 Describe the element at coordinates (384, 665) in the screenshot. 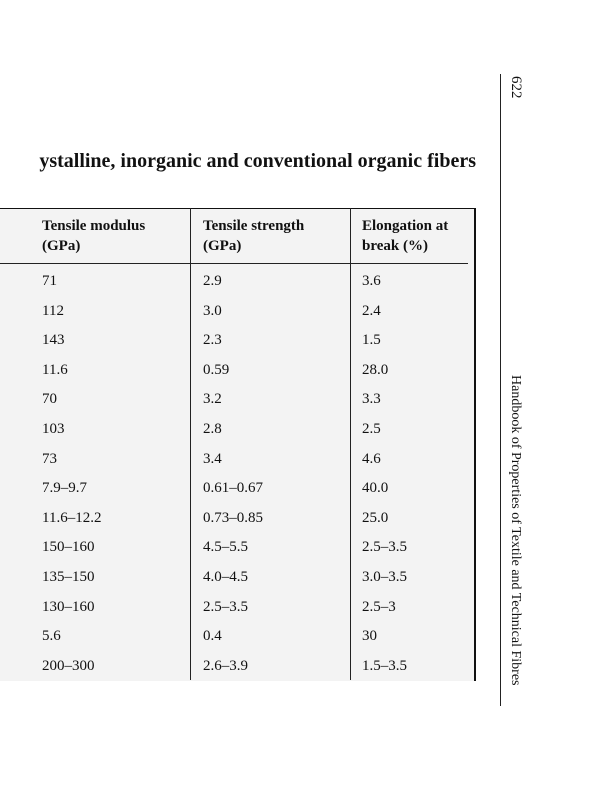

I see `table-cell: 1.5–3.5` at that location.